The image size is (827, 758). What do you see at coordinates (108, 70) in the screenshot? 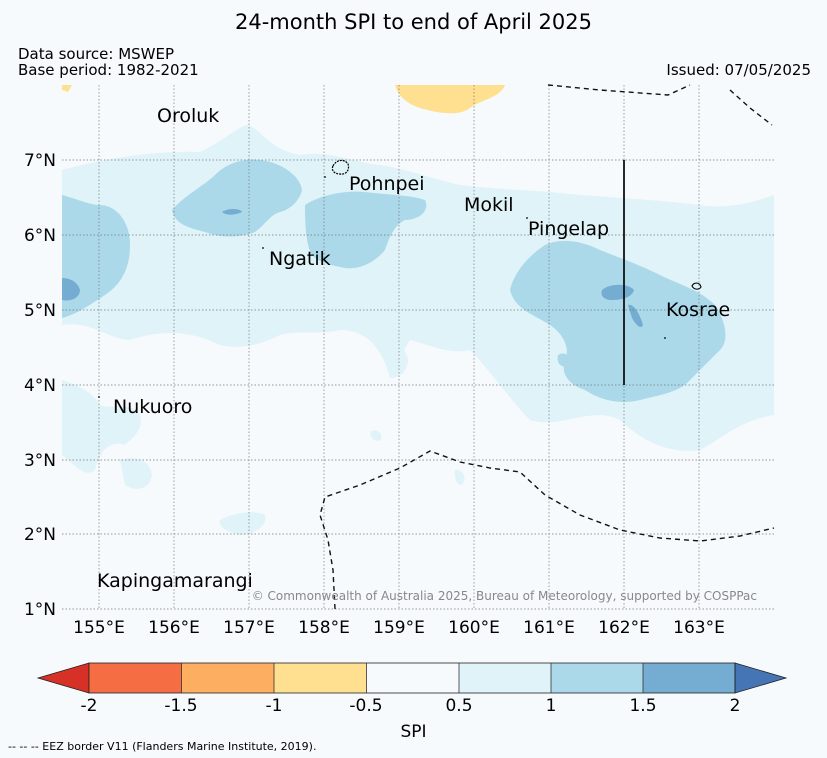
I see `base-period-text: Base period: 1982-2021` at bounding box center [108, 70].